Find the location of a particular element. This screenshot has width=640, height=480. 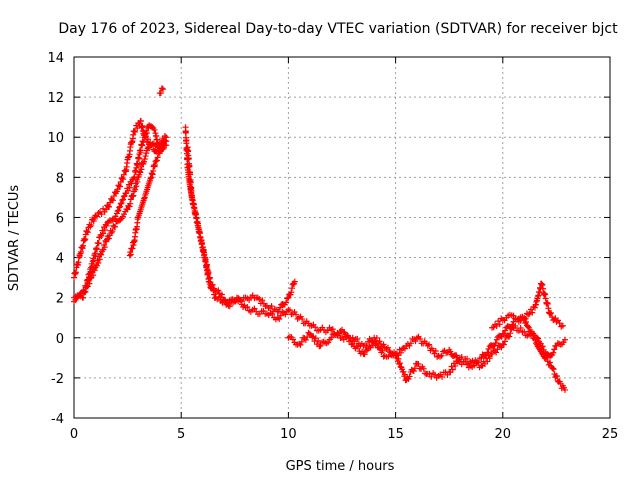

x-tick-label: 15 is located at coordinates (395, 434).